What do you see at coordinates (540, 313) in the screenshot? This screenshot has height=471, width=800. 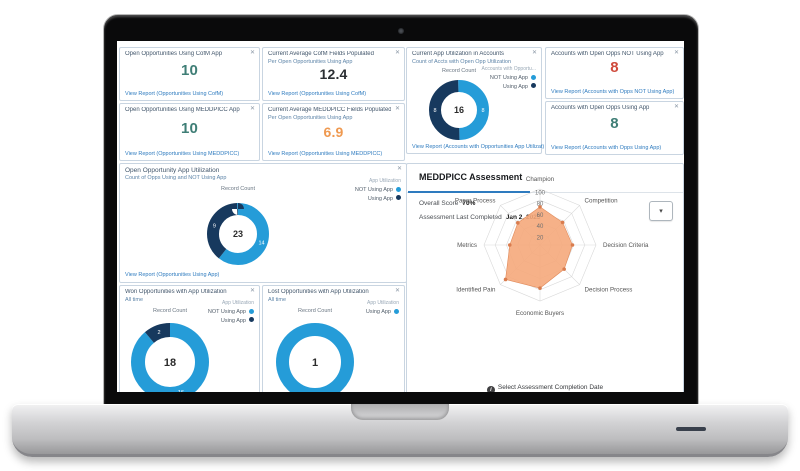 I see `svg-text: Economic Buyers` at bounding box center [540, 313].